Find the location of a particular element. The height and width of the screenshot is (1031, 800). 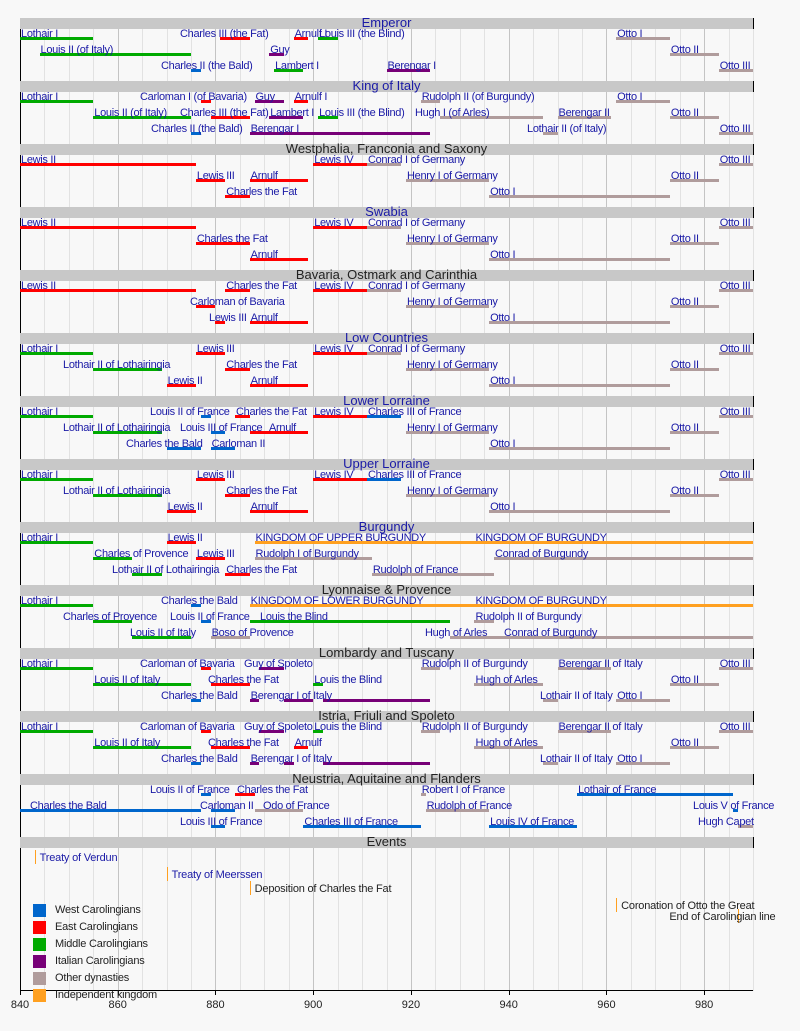

ruler-label-hugh-of-arles: Hugh of Arles is located at coordinates (506, 743).